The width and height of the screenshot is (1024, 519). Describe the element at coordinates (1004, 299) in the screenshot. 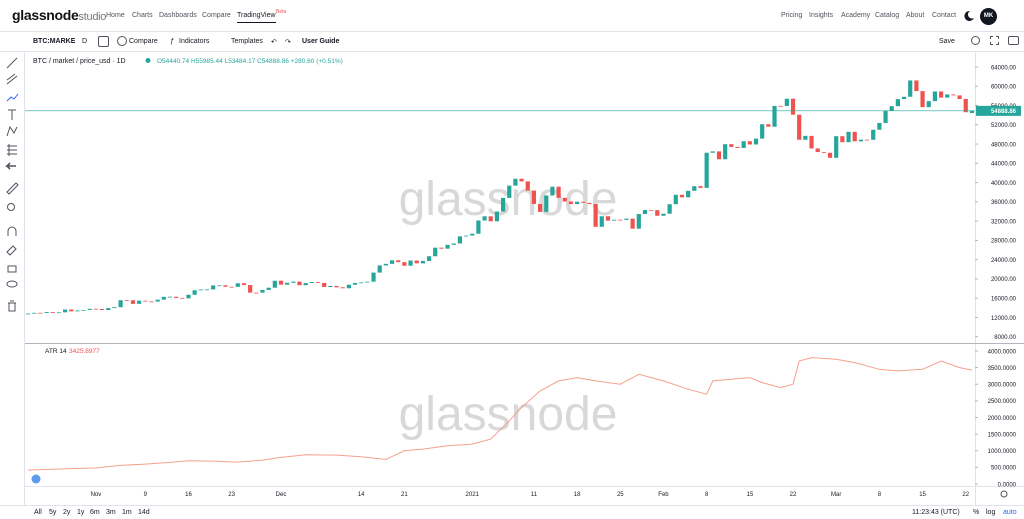

I see `y-tick-label: 16000.00` at that location.